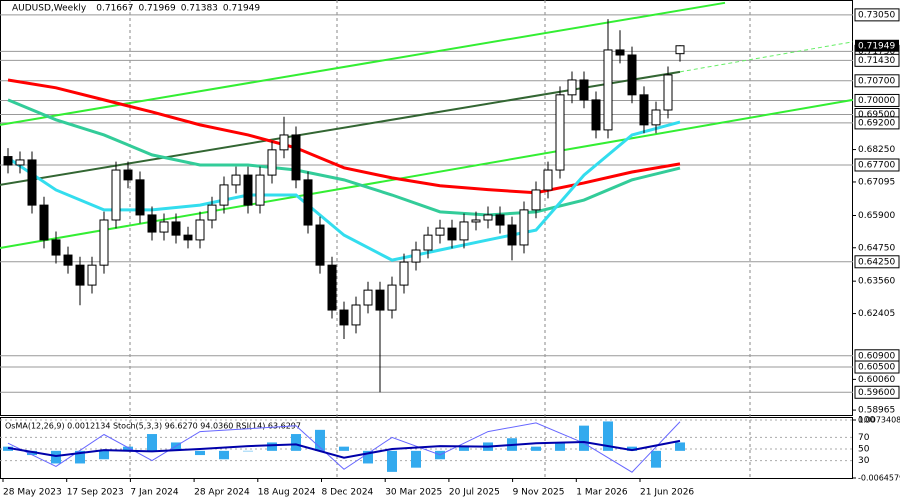  What do you see at coordinates (766, 57) in the screenshot?
I see `trend-line` at bounding box center [766, 57].